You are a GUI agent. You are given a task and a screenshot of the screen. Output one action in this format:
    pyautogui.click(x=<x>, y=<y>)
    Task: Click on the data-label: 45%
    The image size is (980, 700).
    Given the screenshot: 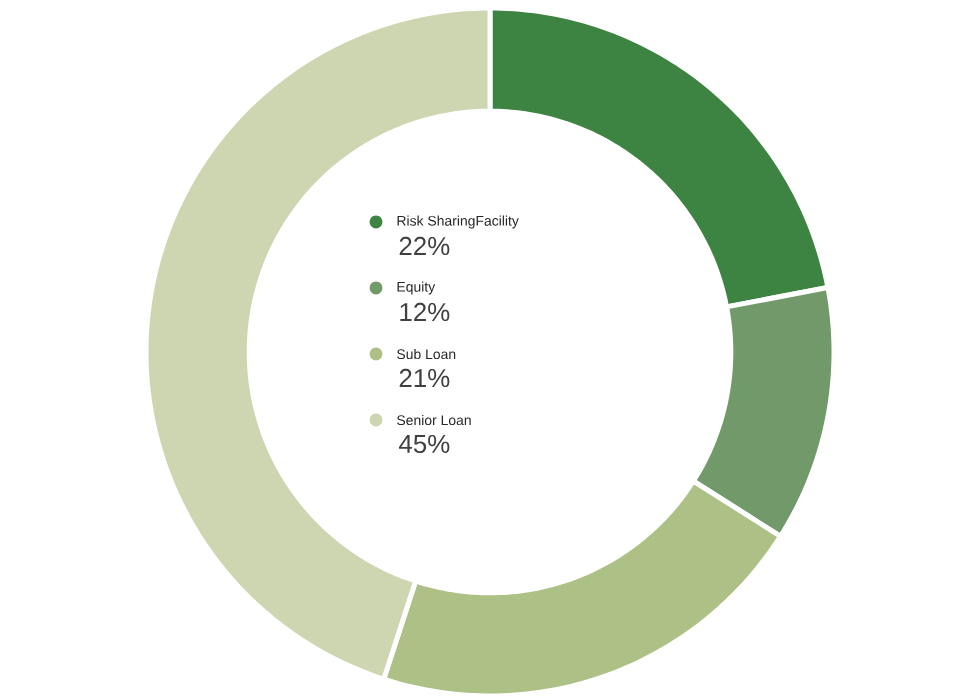 What is the action you would take?
    pyautogui.click(x=424, y=444)
    